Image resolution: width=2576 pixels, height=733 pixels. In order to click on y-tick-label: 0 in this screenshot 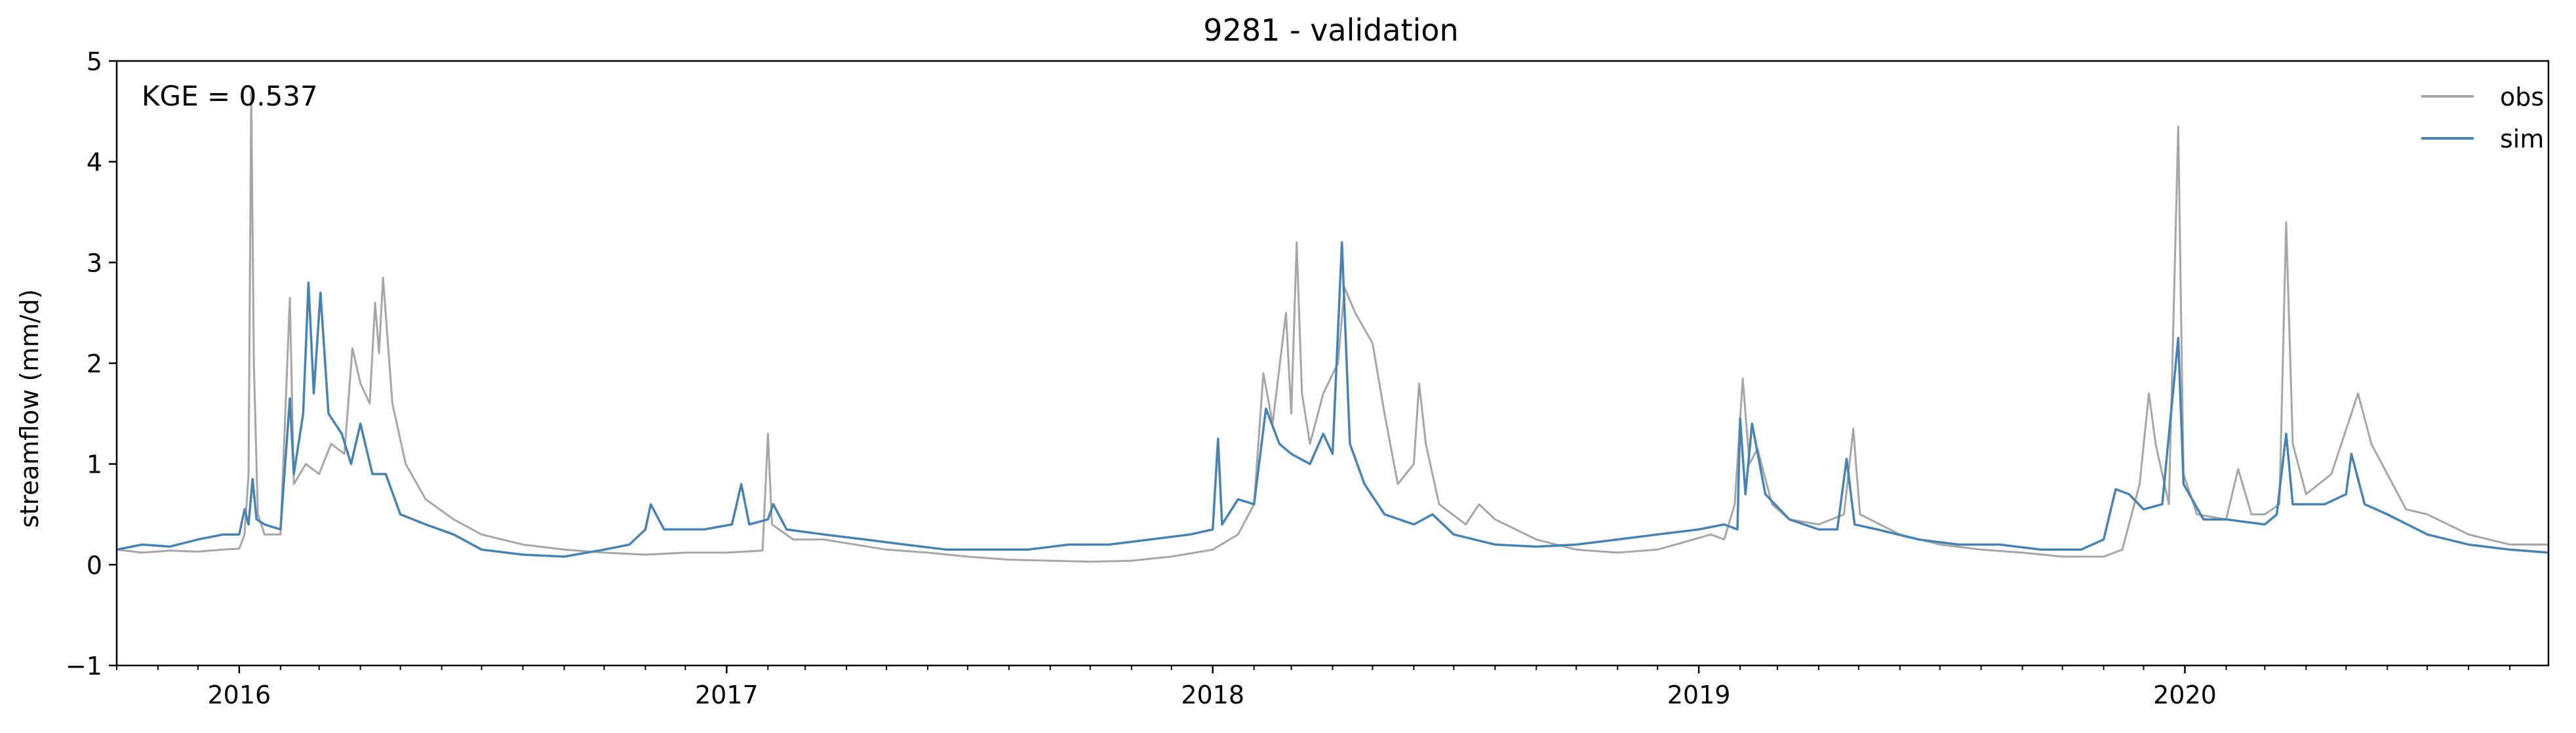, I will do `click(94, 565)`.